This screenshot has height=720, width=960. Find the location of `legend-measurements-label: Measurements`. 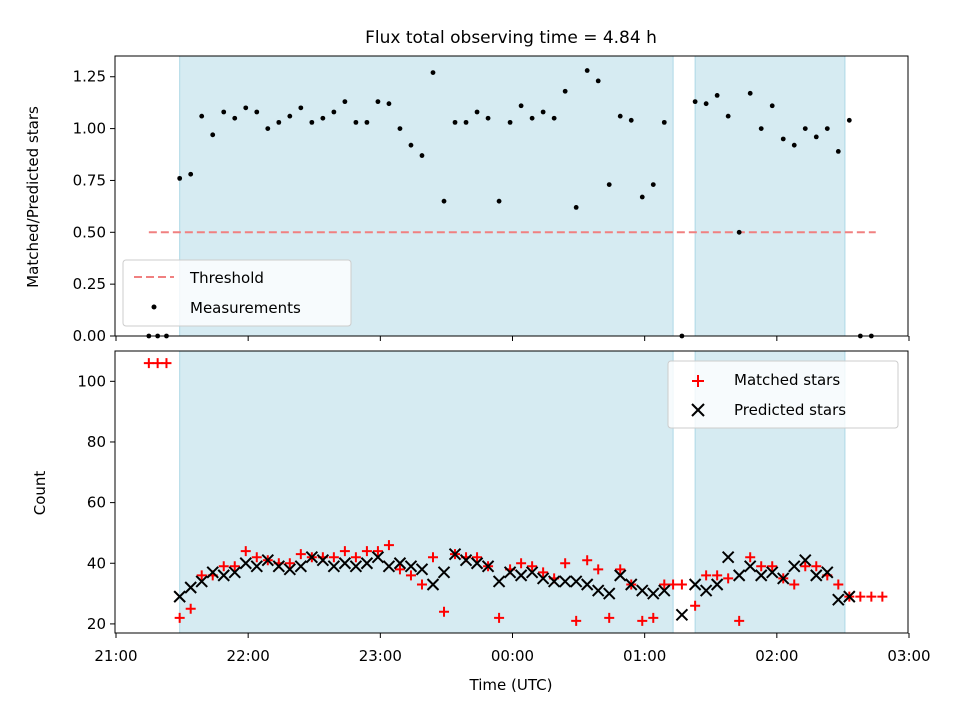

legend-measurements-label: Measurements is located at coordinates (245, 308).